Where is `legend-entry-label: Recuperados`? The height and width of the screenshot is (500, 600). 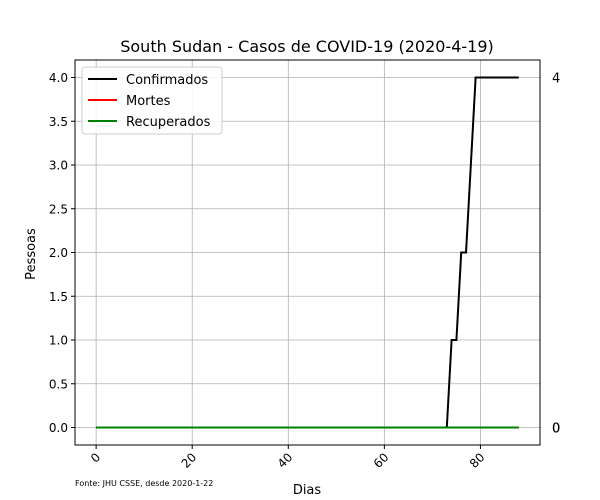 legend-entry-label: Recuperados is located at coordinates (168, 122).